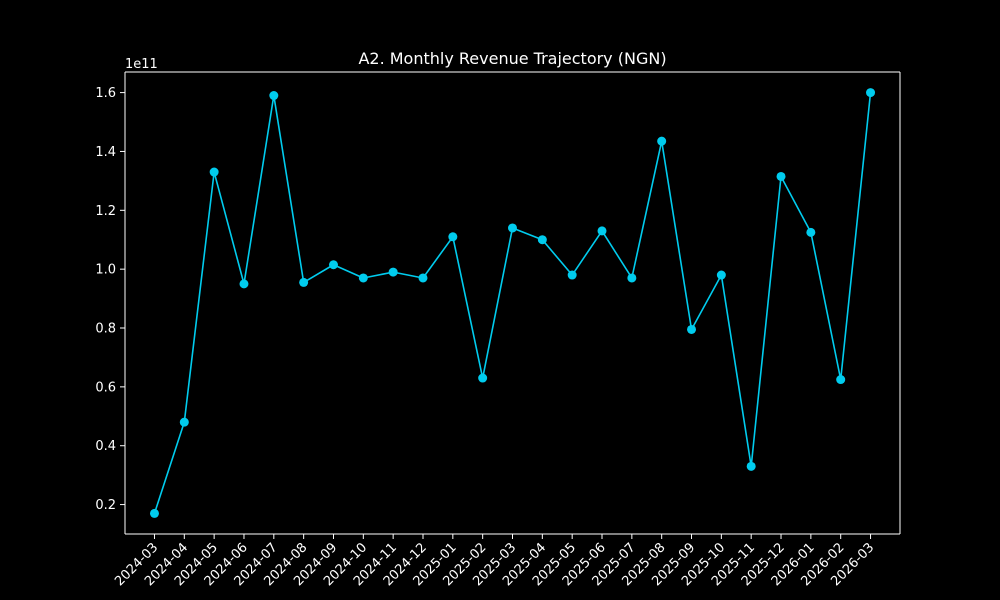  Describe the element at coordinates (105, 211) in the screenshot. I see `y-tick-label: 1.2` at that location.